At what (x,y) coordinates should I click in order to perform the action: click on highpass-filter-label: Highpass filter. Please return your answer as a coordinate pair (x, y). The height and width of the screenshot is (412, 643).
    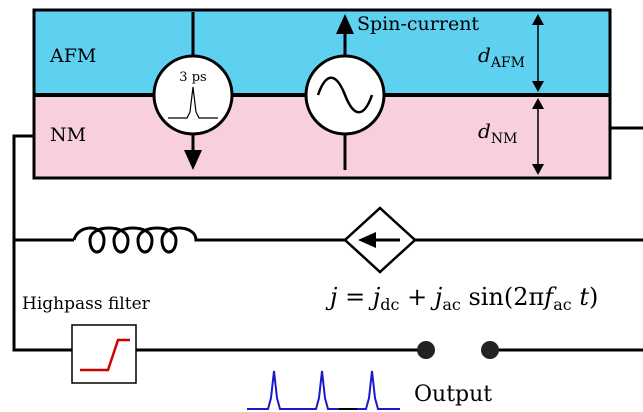
    Looking at the image, I should click on (86, 304).